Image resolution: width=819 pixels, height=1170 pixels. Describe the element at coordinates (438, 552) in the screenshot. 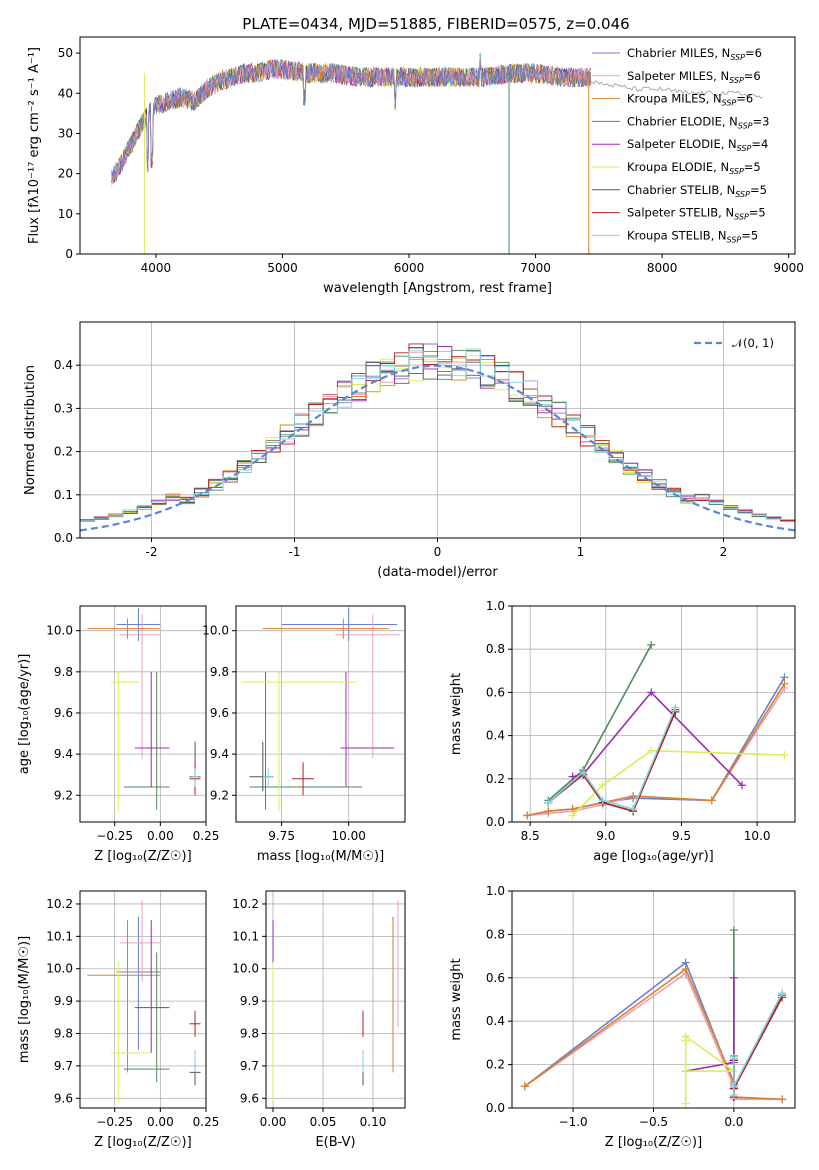

I see `x-tick-label: 0` at that location.